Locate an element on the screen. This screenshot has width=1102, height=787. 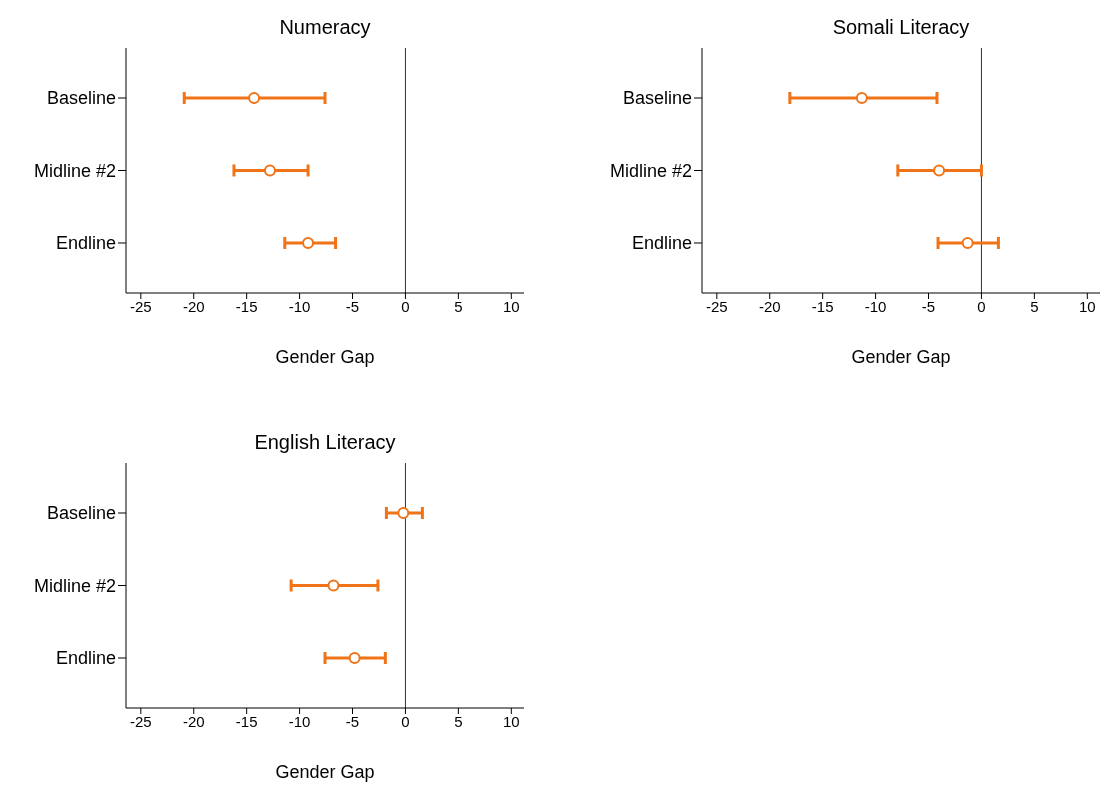
chart-title: English Literacy is located at coordinates (325, 442).